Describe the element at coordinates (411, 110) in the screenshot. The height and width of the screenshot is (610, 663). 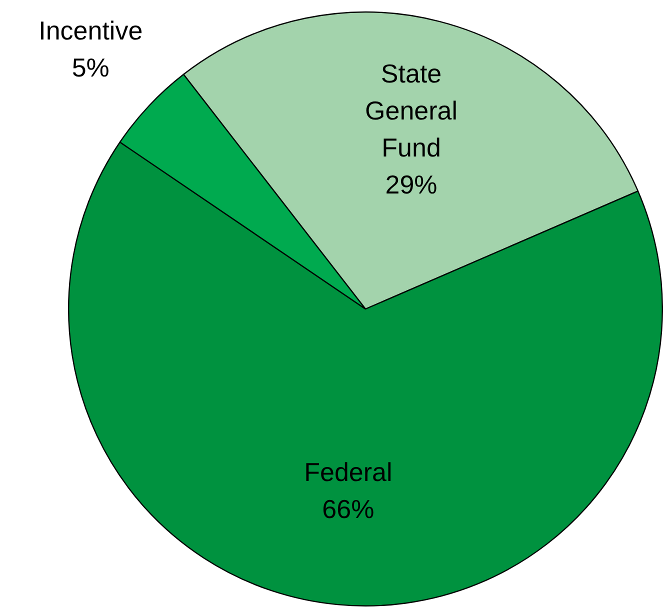
I see `slice-label: State General Fund` at that location.